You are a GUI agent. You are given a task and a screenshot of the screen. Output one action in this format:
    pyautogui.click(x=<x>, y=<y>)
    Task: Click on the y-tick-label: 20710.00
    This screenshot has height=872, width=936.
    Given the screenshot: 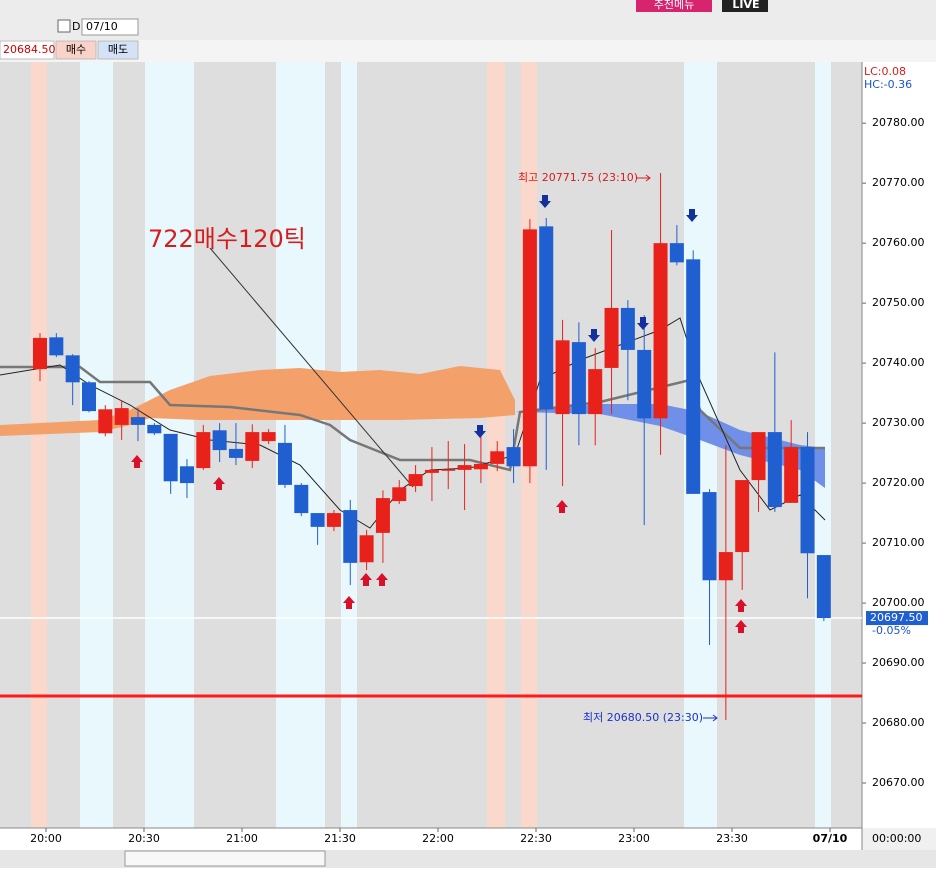 What is the action you would take?
    pyautogui.click(x=898, y=542)
    